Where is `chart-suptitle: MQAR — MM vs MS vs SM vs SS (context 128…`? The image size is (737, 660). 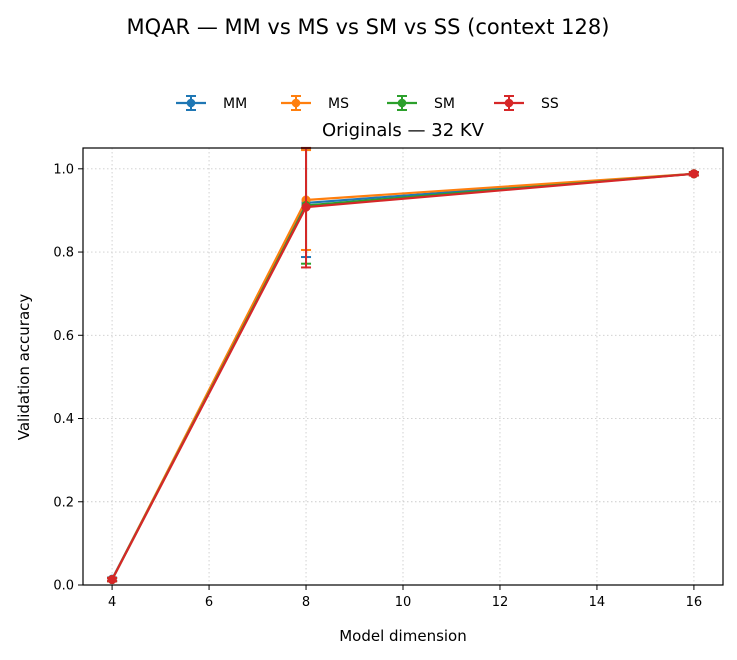
chart-suptitle: MQAR — MM vs MS vs SM vs SS (context 128… is located at coordinates (368, 27).